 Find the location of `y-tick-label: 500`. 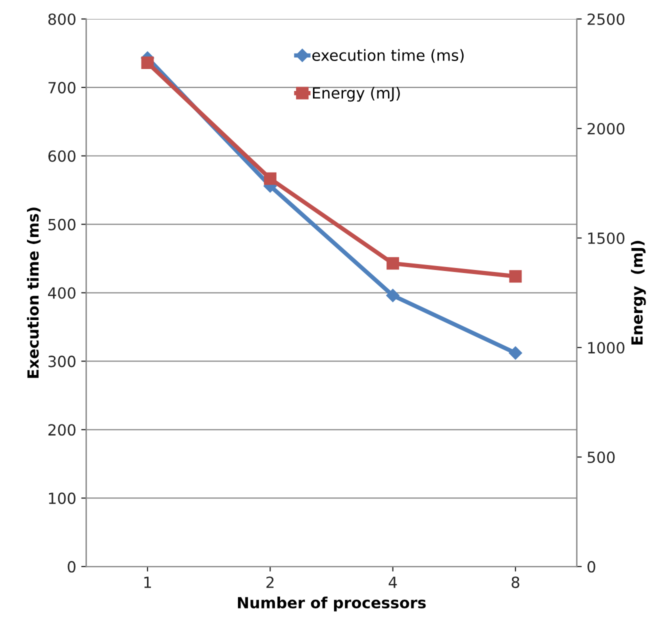

y-tick-label: 500 is located at coordinates (62, 224).